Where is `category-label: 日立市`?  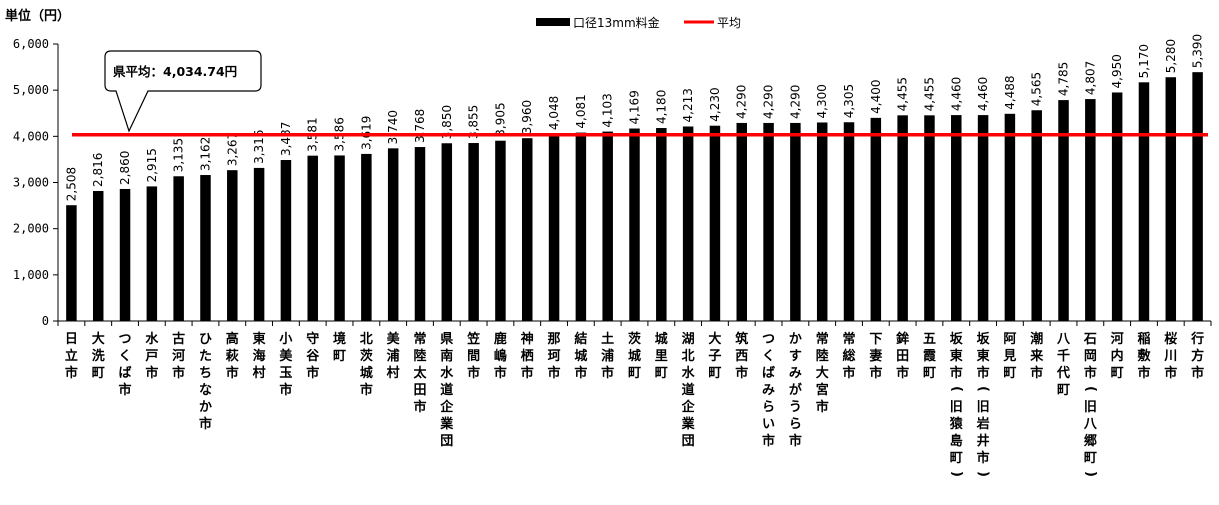
category-label: 日立市 is located at coordinates (71, 356).